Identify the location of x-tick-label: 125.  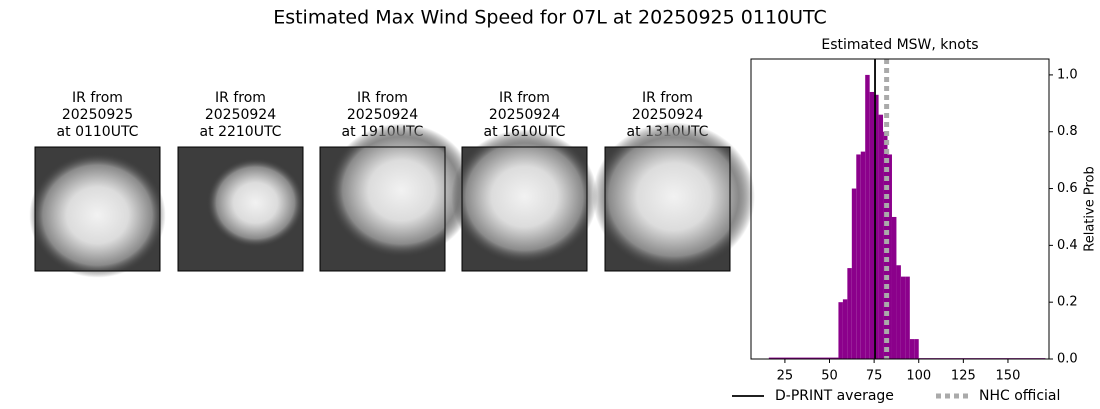
(963, 376).